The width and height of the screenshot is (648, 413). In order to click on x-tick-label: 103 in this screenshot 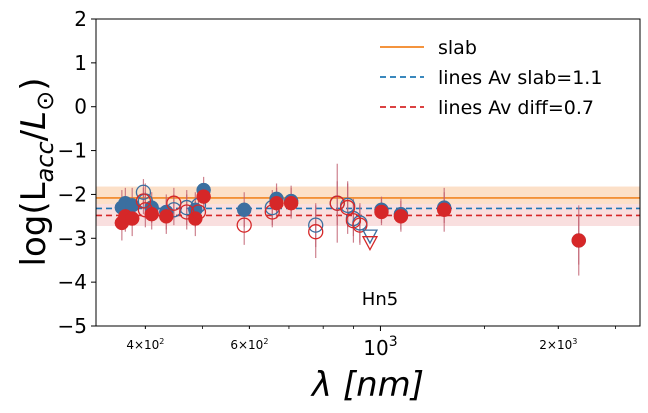, I will do `click(380, 347)`.